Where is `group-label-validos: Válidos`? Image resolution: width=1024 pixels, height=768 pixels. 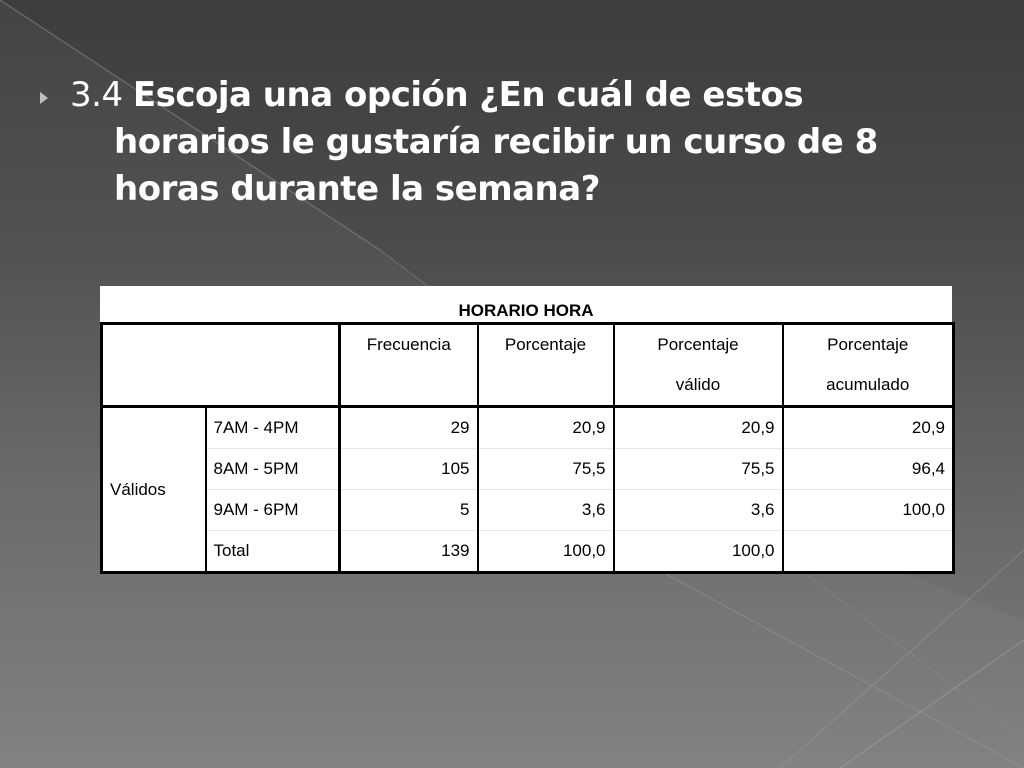
group-label-validos: Válidos is located at coordinates (153, 490).